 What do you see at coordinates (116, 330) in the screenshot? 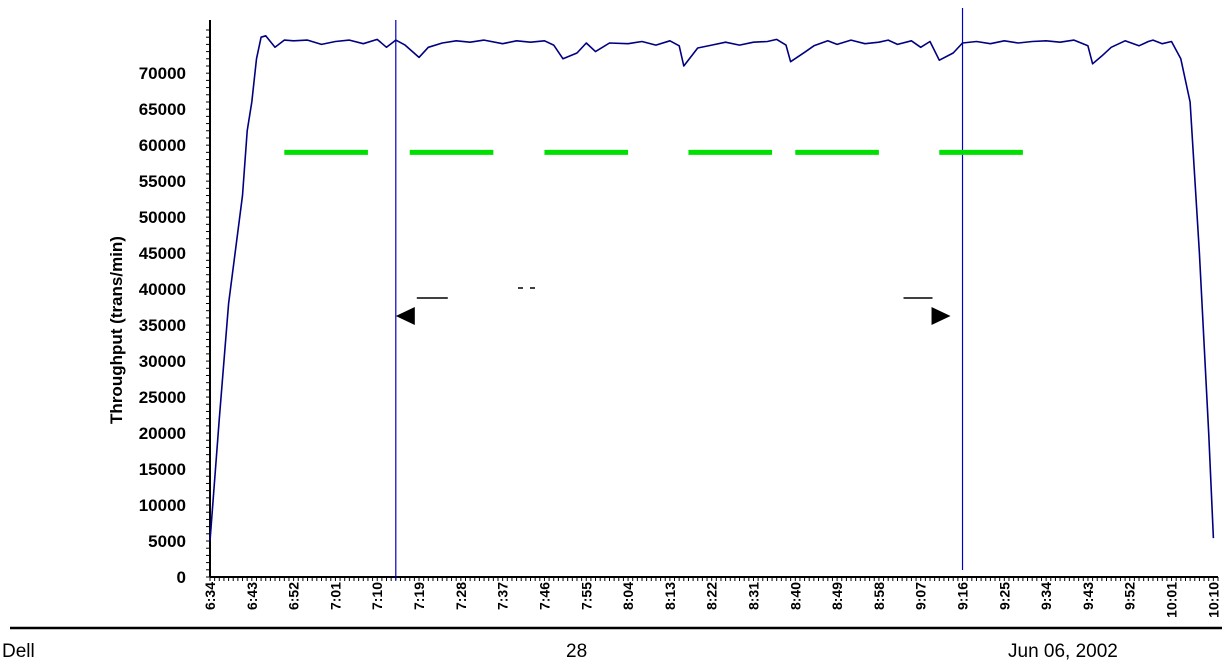
I see `y-axis-label: Throughput (trans/min)` at bounding box center [116, 330].